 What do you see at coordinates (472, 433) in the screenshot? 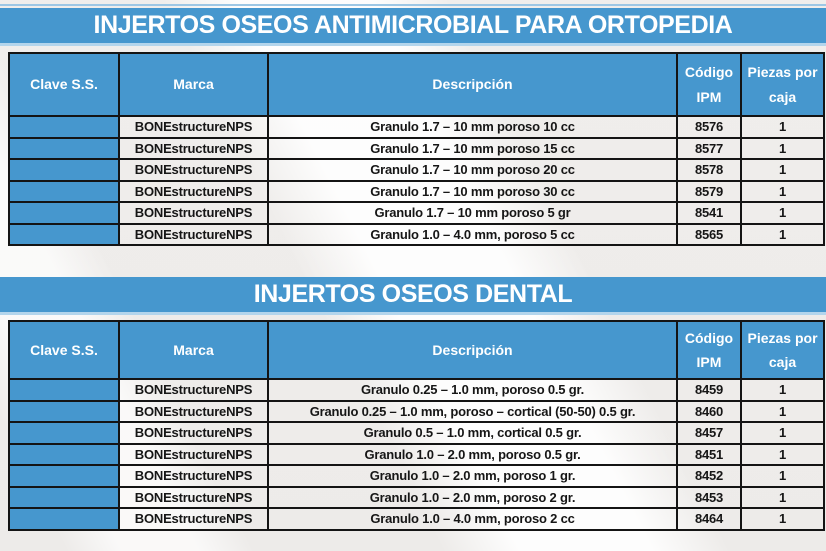
I see `descripcion-cell: Granulo 0.5 – 1.0 mm, cortical 0.5 gr.` at bounding box center [472, 433].